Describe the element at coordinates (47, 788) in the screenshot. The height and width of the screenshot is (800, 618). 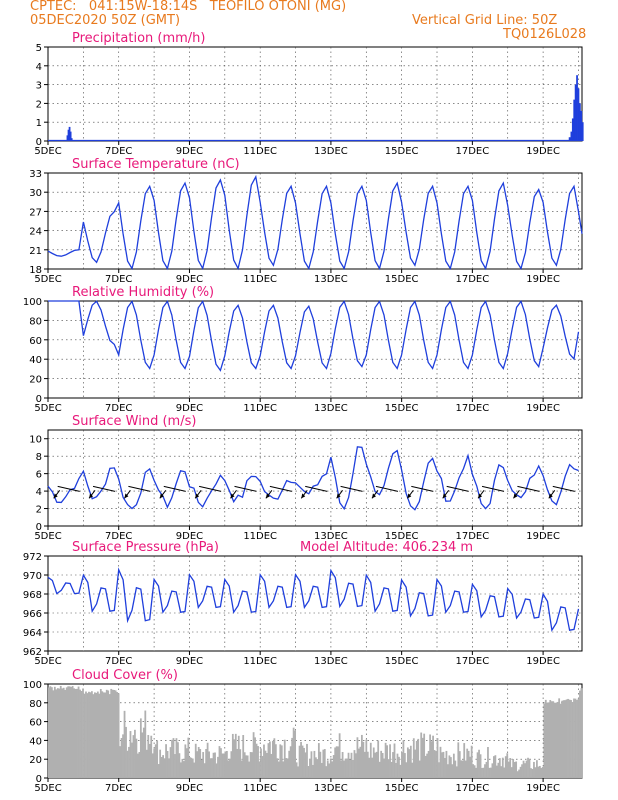
I see `cloud-xtick-label: 5DEC` at that location.